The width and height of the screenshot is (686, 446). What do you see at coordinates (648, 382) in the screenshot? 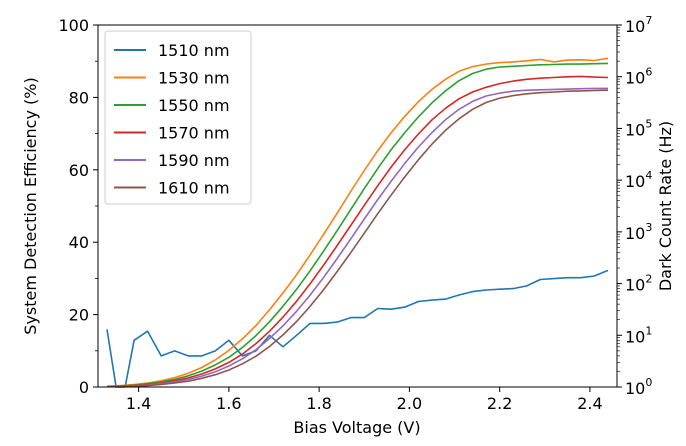
I see `y2-tick-exponent: 0` at bounding box center [648, 382].